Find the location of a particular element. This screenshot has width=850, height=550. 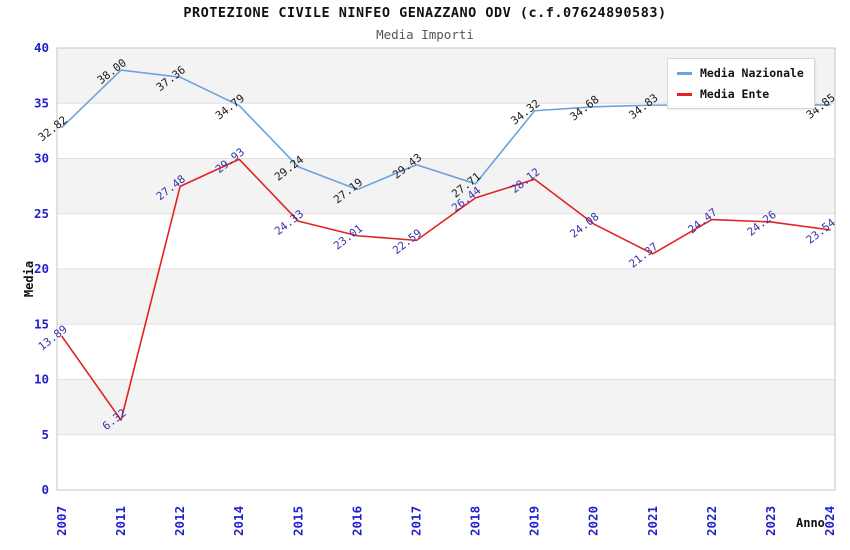

legend-item-media-nazionale: Media Nazionale is located at coordinates (740, 73).